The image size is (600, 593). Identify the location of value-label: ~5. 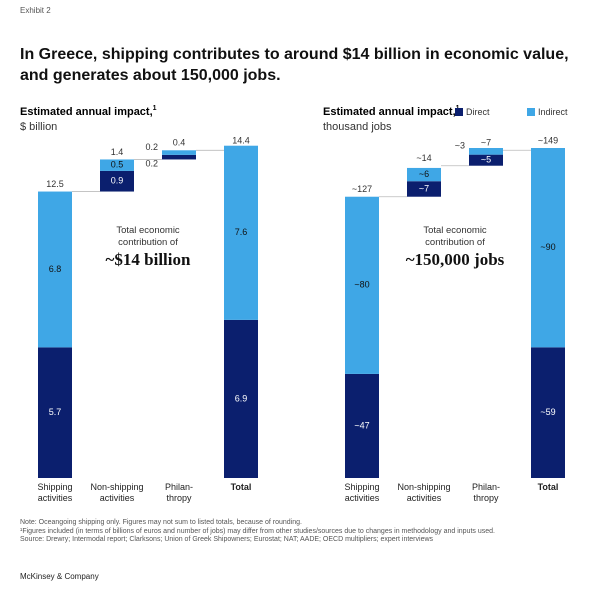
(486, 160).